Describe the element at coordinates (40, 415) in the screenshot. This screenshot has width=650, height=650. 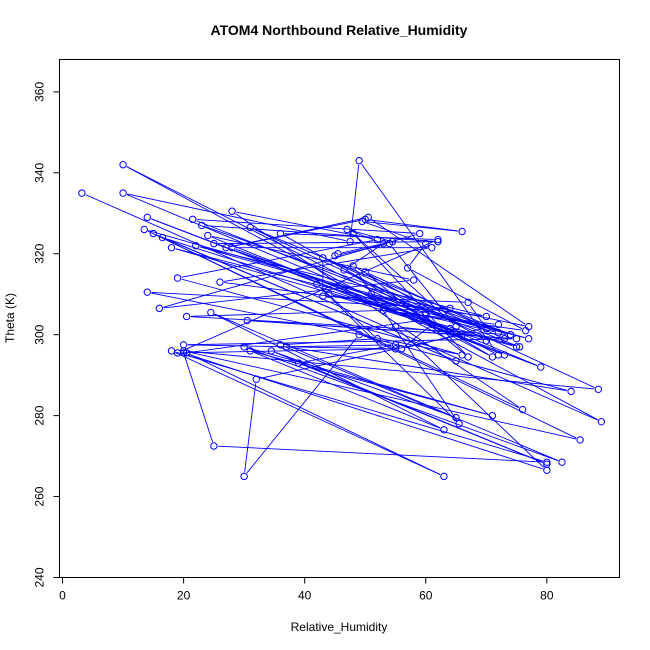
I see `y-tick-label: 280` at that location.